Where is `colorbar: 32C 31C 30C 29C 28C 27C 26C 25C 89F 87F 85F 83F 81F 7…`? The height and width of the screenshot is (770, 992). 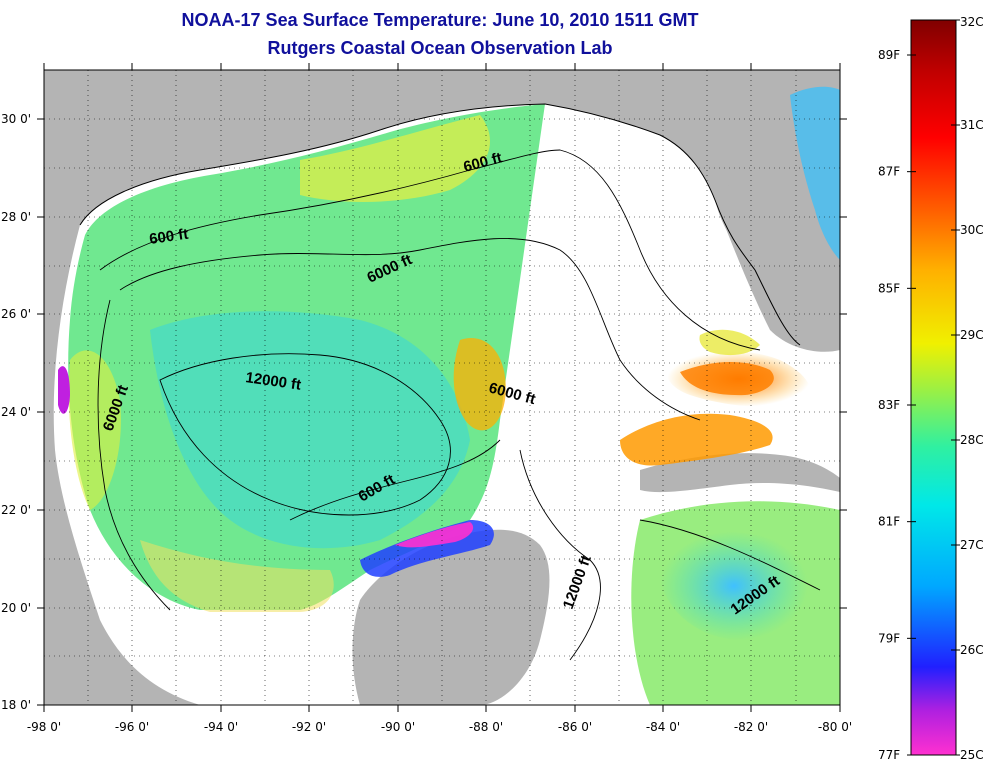
colorbar: 32C 31C 30C 29C 28C 27C 26C 25C 89F 87F 85F 83F 81F 7… is located at coordinates (931, 388).